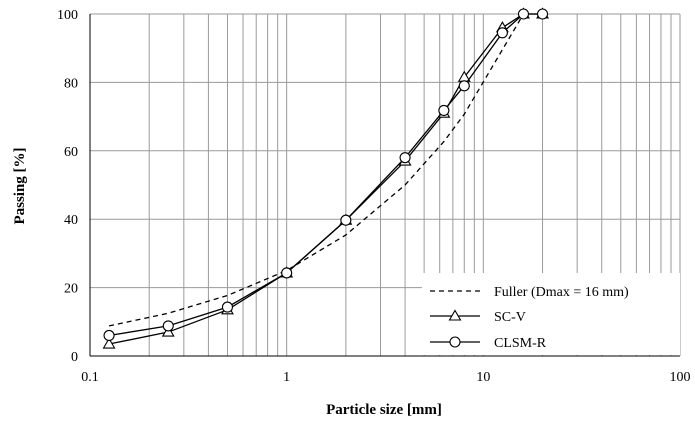 This screenshot has height=423, width=695. Describe the element at coordinates (680, 377) in the screenshot. I see `x-tick-label: 100` at that location.